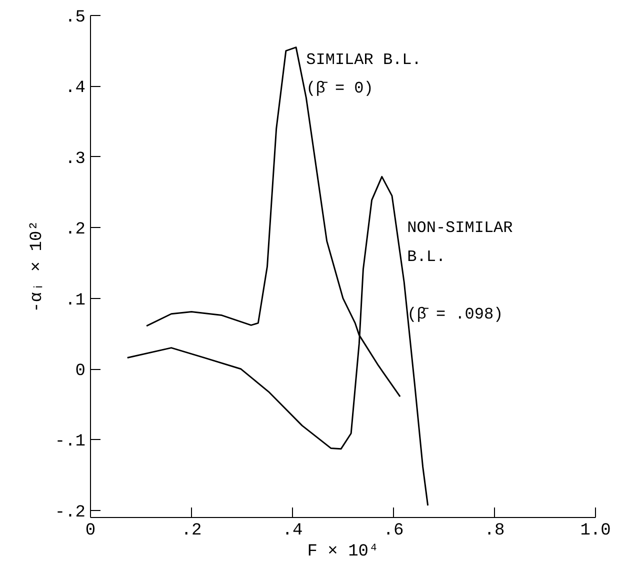  What do you see at coordinates (595, 531) in the screenshot?
I see `x-tick-label: 1.0` at bounding box center [595, 531].